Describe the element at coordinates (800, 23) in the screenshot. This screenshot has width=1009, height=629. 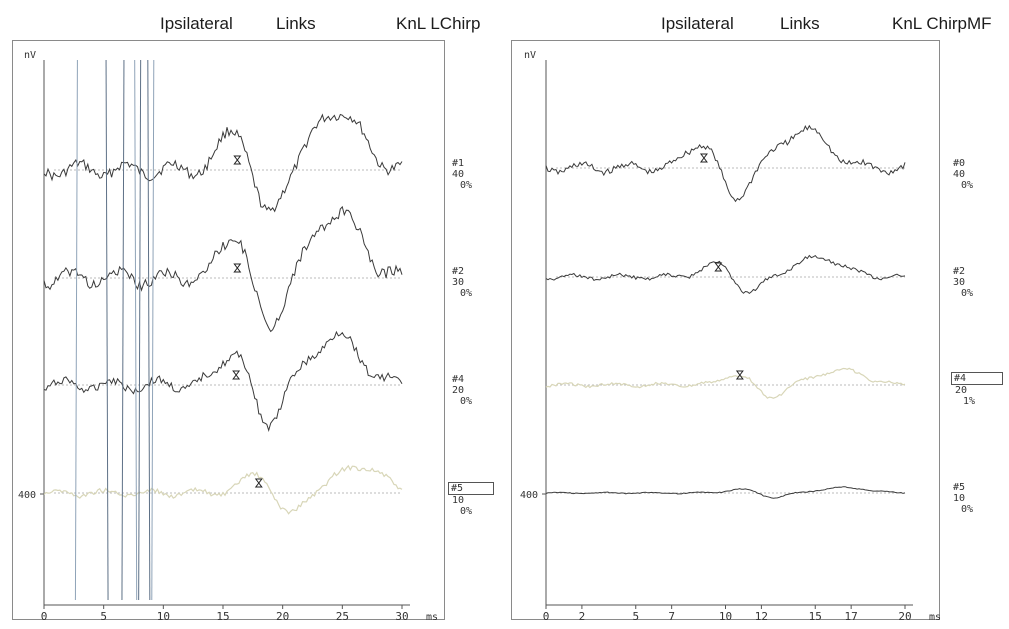
I see `right-header-ear: Links` at that location.